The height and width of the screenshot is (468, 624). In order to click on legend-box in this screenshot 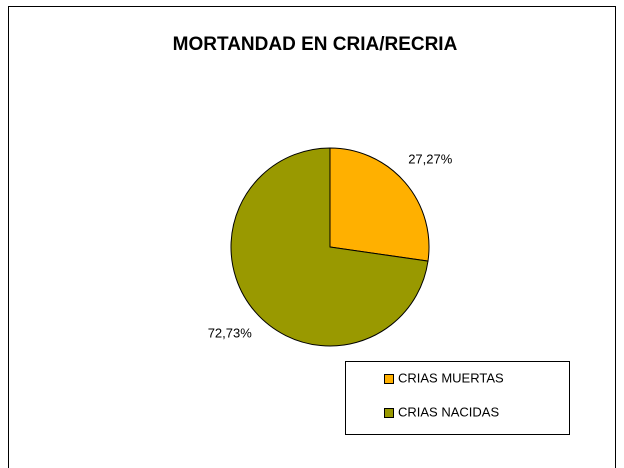, I will do `click(457, 398)`.